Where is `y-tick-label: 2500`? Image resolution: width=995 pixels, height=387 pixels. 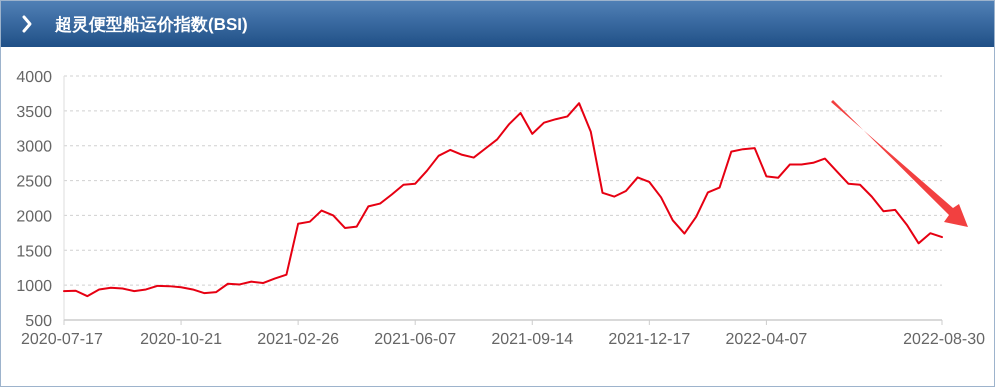
y-tick-label: 2500 is located at coordinates (34, 182).